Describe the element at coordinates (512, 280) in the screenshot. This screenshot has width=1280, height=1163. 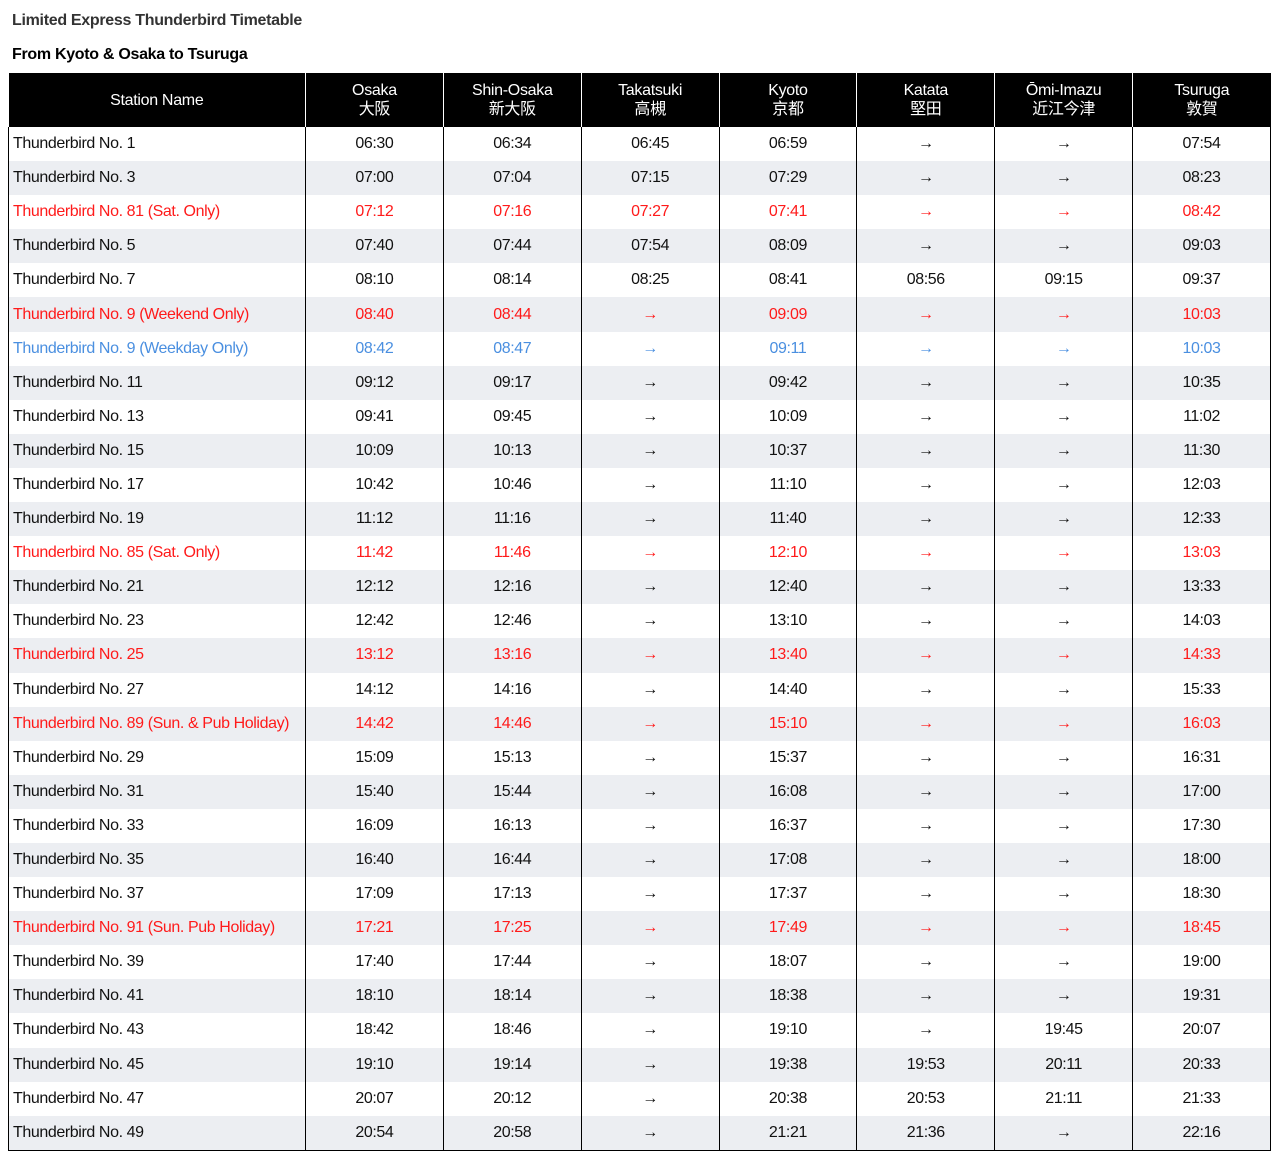
I see `time-cell: 08:14` at that location.